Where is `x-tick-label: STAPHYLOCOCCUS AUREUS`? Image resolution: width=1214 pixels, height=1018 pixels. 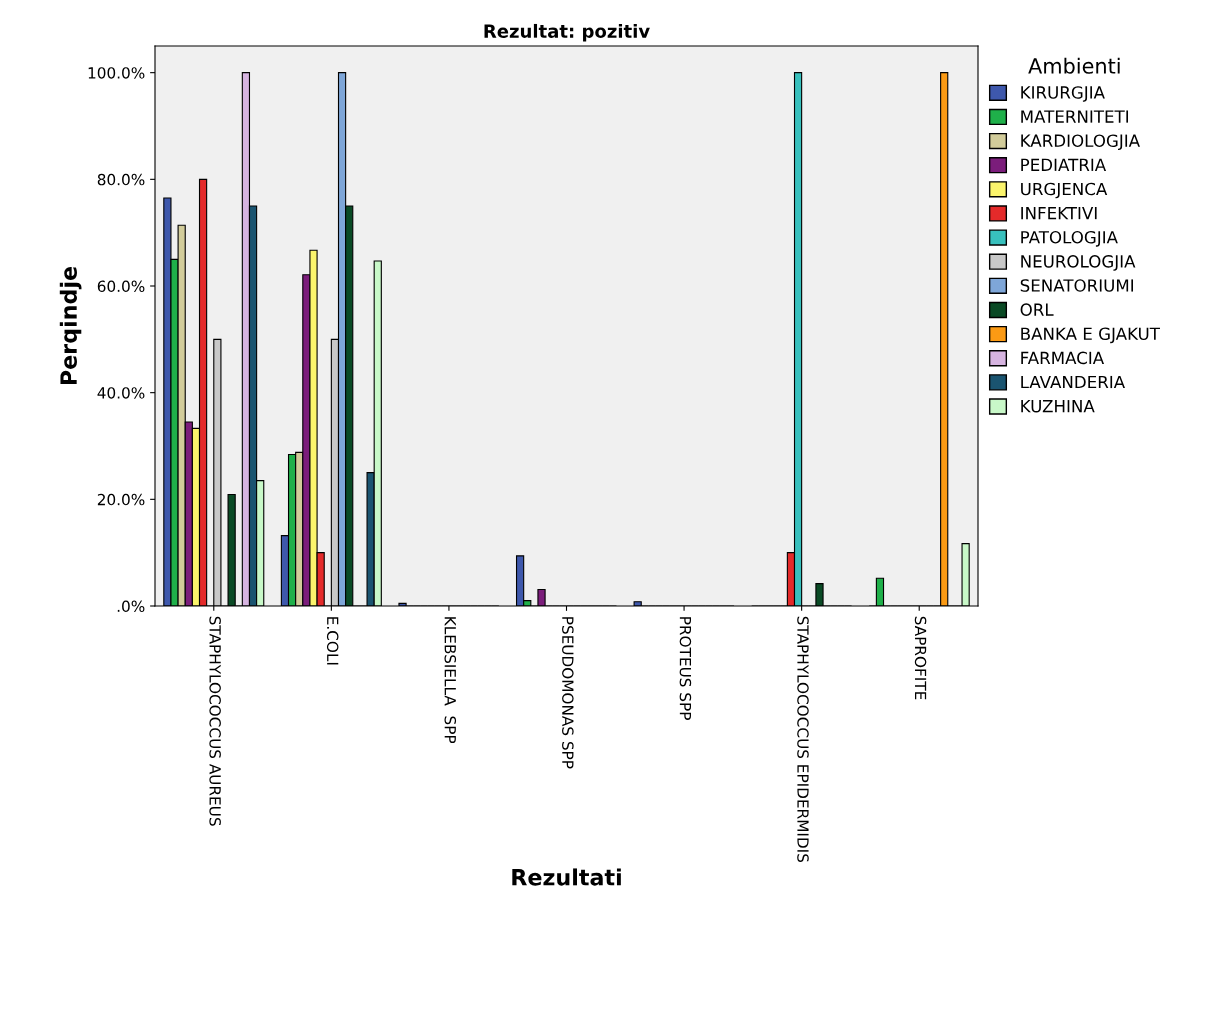 x-tick-label: STAPHYLOCOCCUS AUREUS is located at coordinates (215, 721).